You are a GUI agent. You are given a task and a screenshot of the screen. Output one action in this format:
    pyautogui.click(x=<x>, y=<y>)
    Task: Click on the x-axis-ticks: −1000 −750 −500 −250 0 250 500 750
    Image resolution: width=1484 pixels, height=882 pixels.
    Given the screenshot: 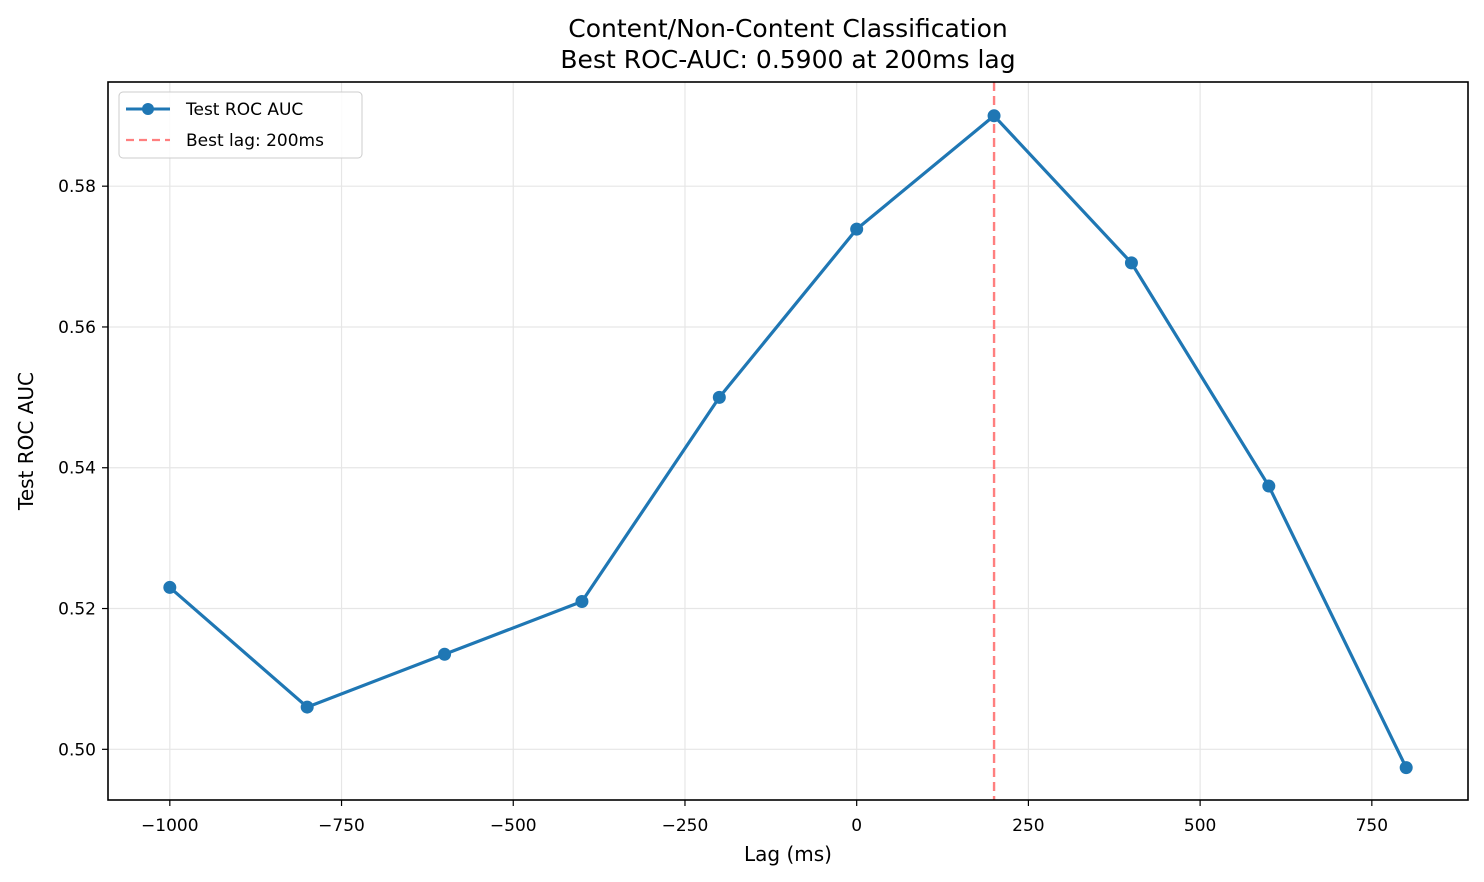 What is the action you would take?
    pyautogui.click(x=764, y=818)
    